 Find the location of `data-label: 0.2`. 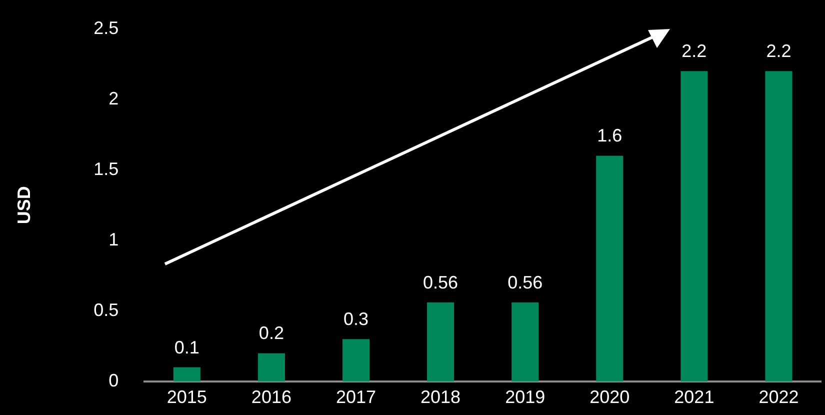

data-label: 0.2 is located at coordinates (271, 333).